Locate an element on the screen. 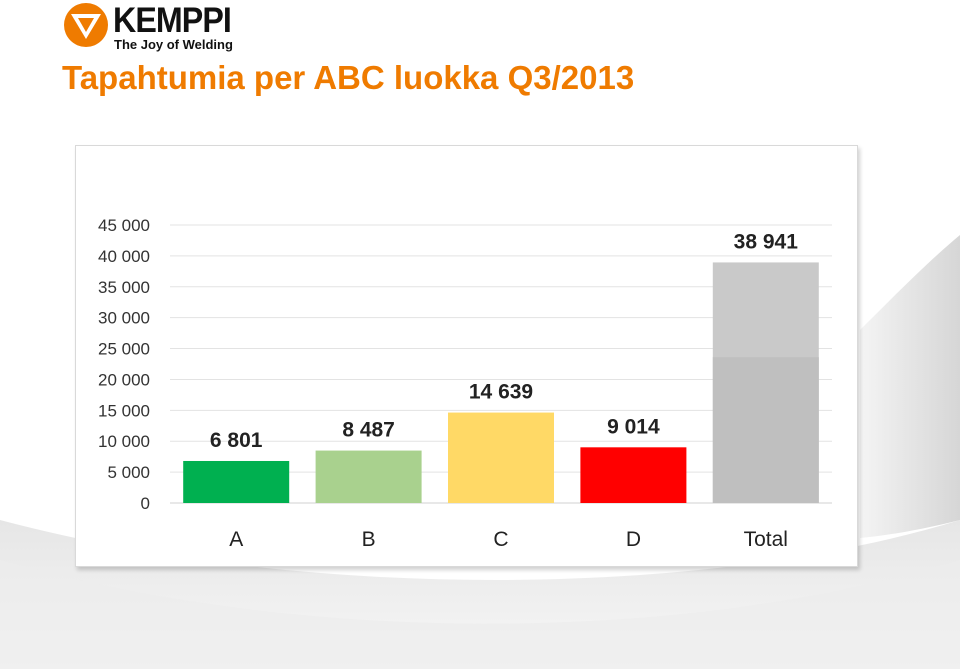 This screenshot has width=960, height=669. y-tick-label: 10 000 is located at coordinates (124, 441).